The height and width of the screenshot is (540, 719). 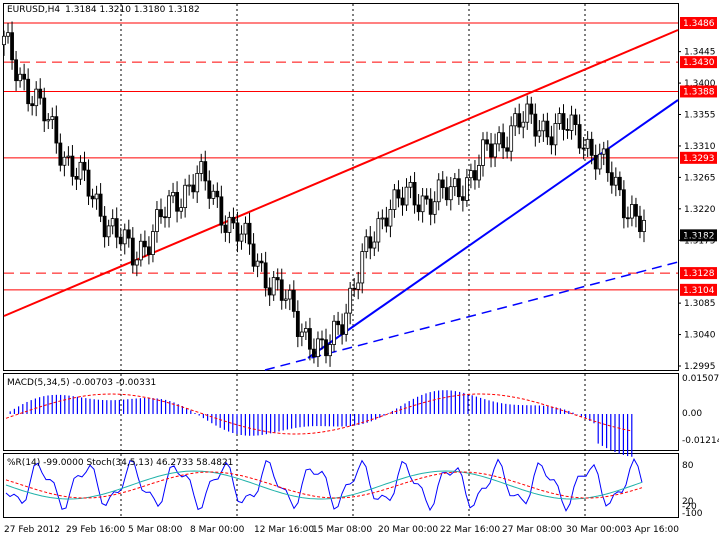 What do you see at coordinates (692, 414) in the screenshot?
I see `macd-tick-label: 0.00` at bounding box center [692, 414].